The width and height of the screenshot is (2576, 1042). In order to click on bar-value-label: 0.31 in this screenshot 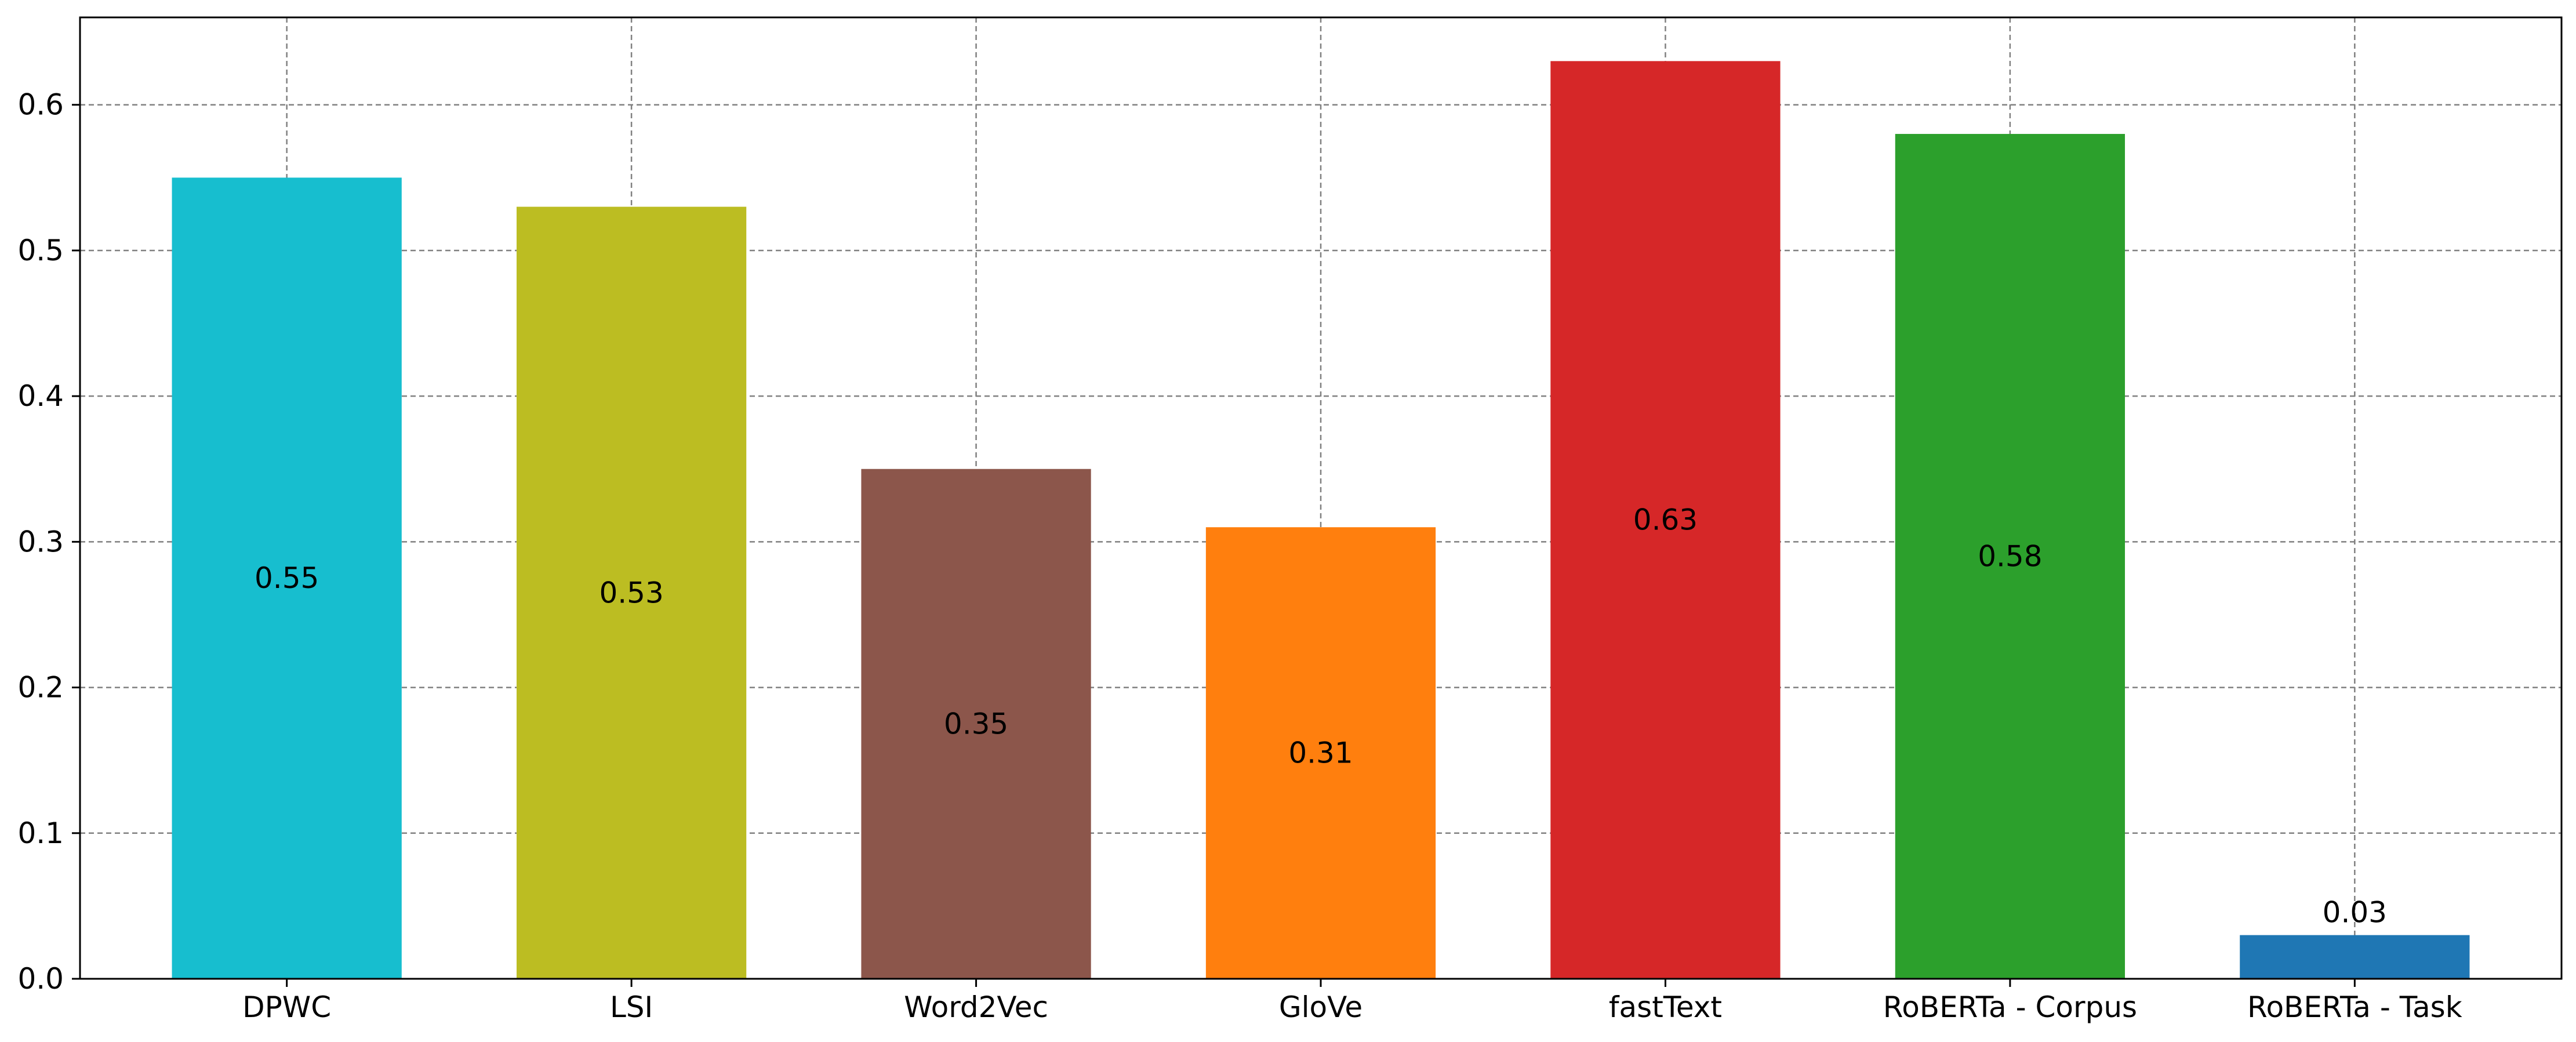, I will do `click(1320, 753)`.